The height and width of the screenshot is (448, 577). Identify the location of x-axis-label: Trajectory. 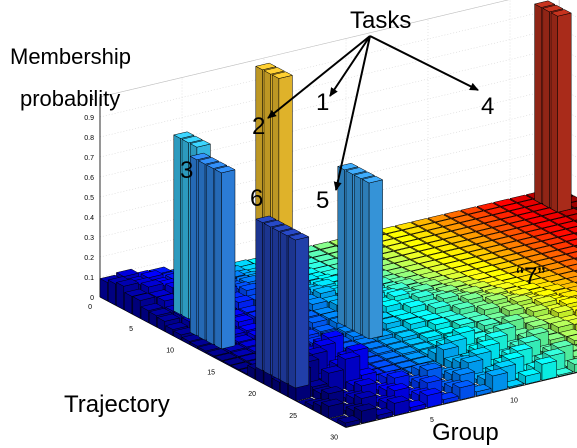
(117, 404).